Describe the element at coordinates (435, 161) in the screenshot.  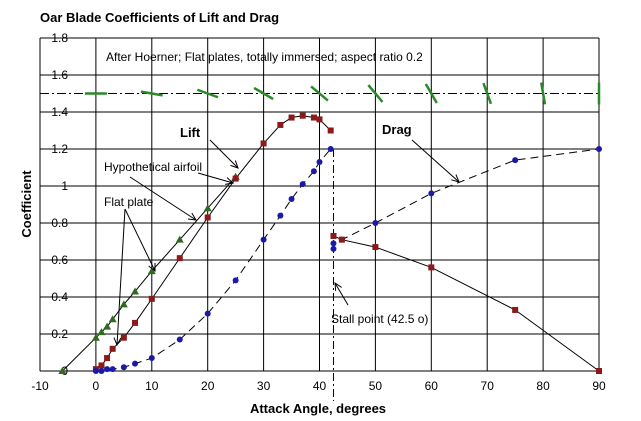
I see `drag-arrow` at that location.